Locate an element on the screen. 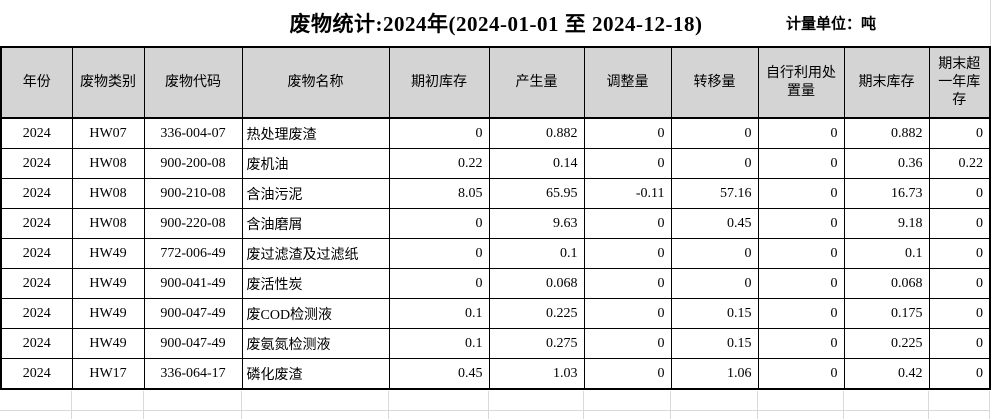  cell-r6-c3: 900-041-49 is located at coordinates (193, 284).